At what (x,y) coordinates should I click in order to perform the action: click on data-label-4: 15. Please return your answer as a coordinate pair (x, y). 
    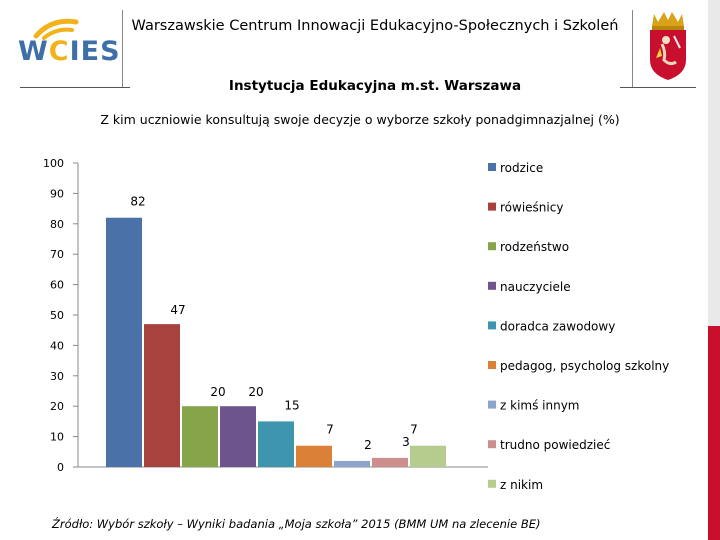
    Looking at the image, I should click on (291, 405).